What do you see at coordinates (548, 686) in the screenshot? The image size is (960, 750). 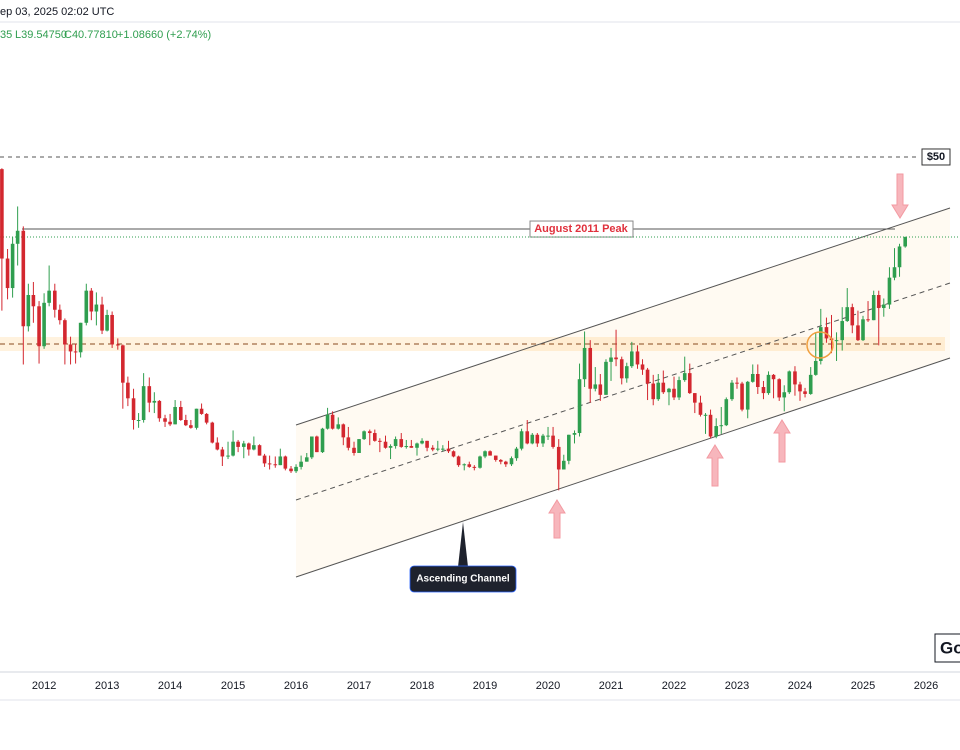 I see `x-tick-label: 2020` at bounding box center [548, 686].